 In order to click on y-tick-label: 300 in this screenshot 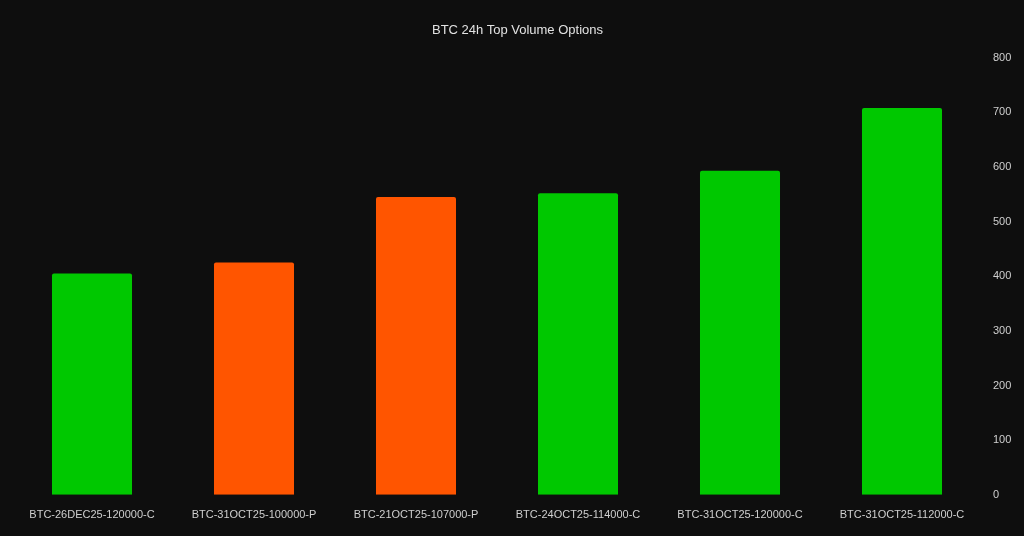, I will do `click(1002, 329)`.